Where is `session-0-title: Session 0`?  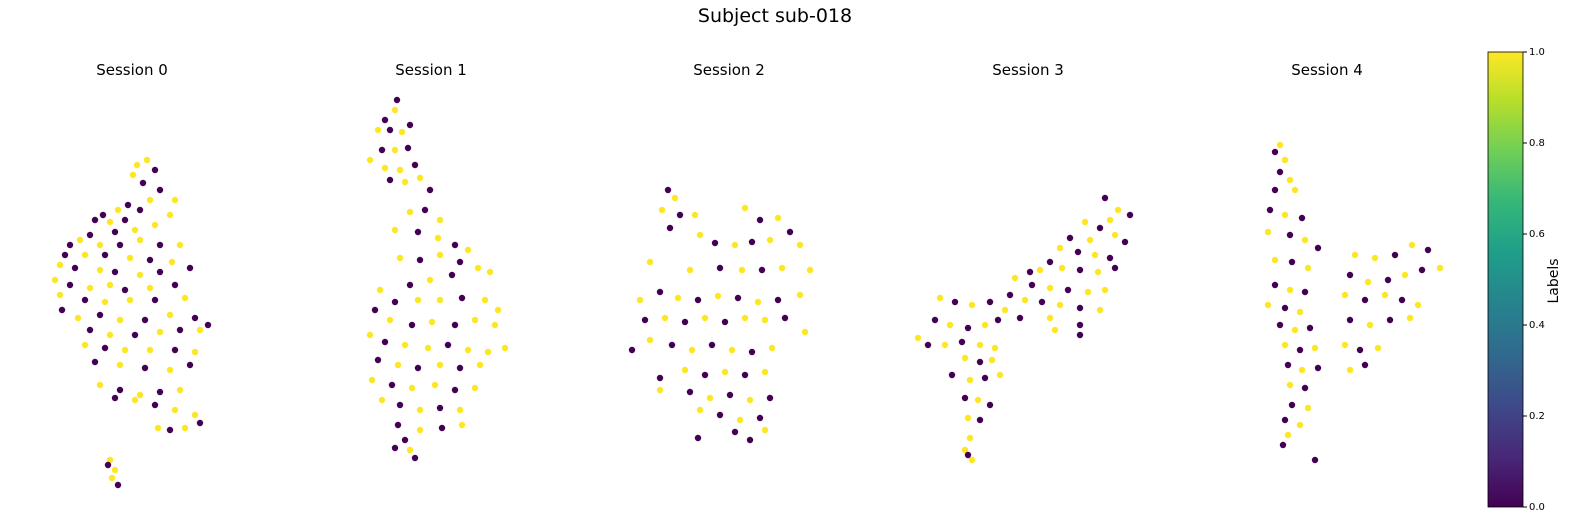
session-0-title: Session 0 is located at coordinates (132, 70).